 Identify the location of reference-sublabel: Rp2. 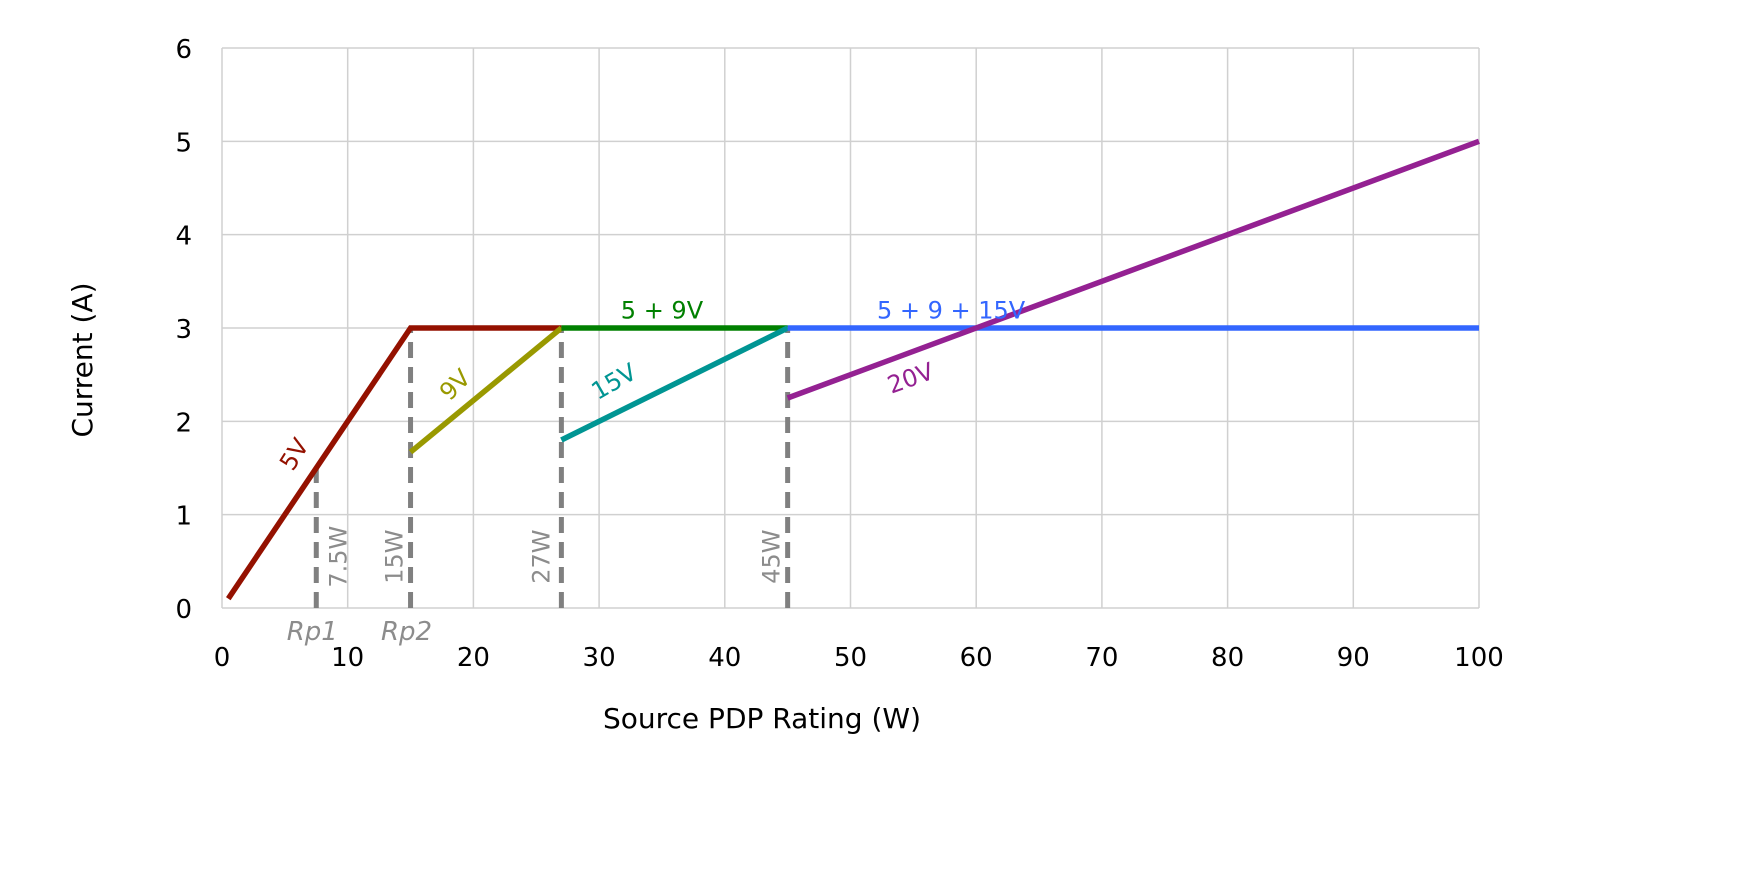
(406, 632).